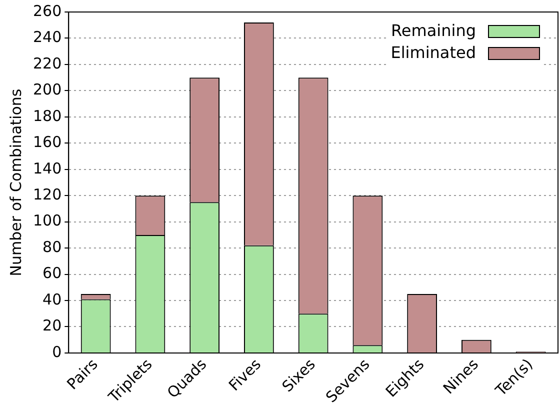 This screenshot has height=410, width=560. Describe the element at coordinates (47, 221) in the screenshot. I see `y-tick-label: 100` at that location.